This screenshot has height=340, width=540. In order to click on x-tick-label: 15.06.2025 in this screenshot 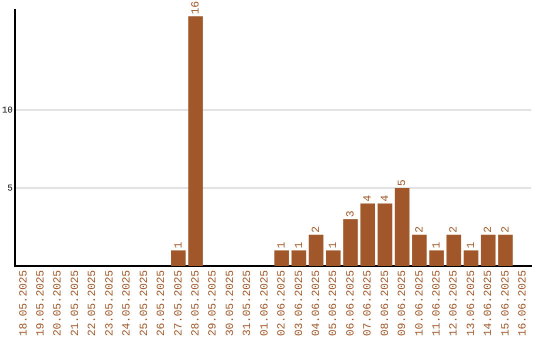, I will do `click(506, 303)`.